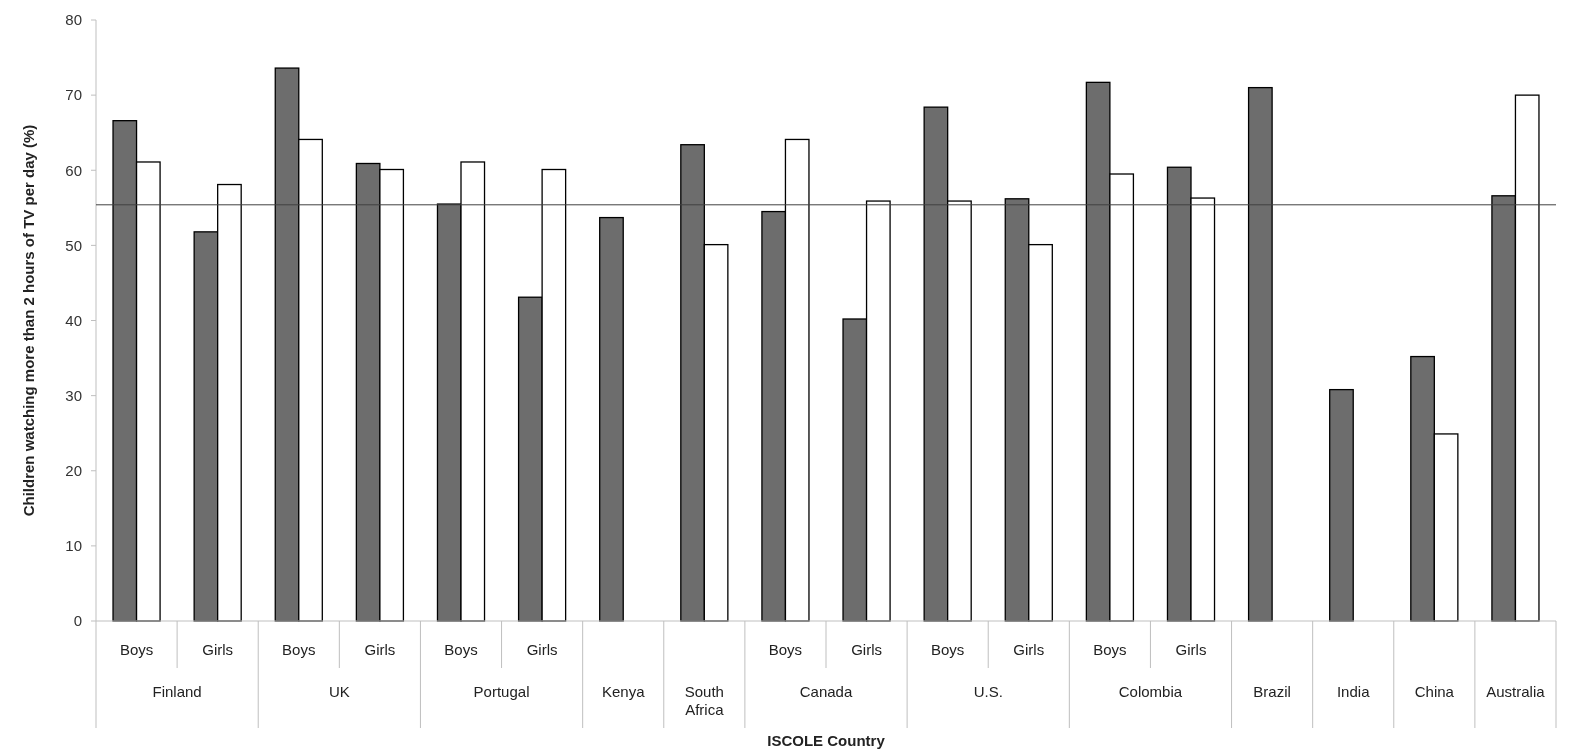 This screenshot has width=1572, height=755. Describe the element at coordinates (1353, 692) in the screenshot. I see `text: India` at that location.